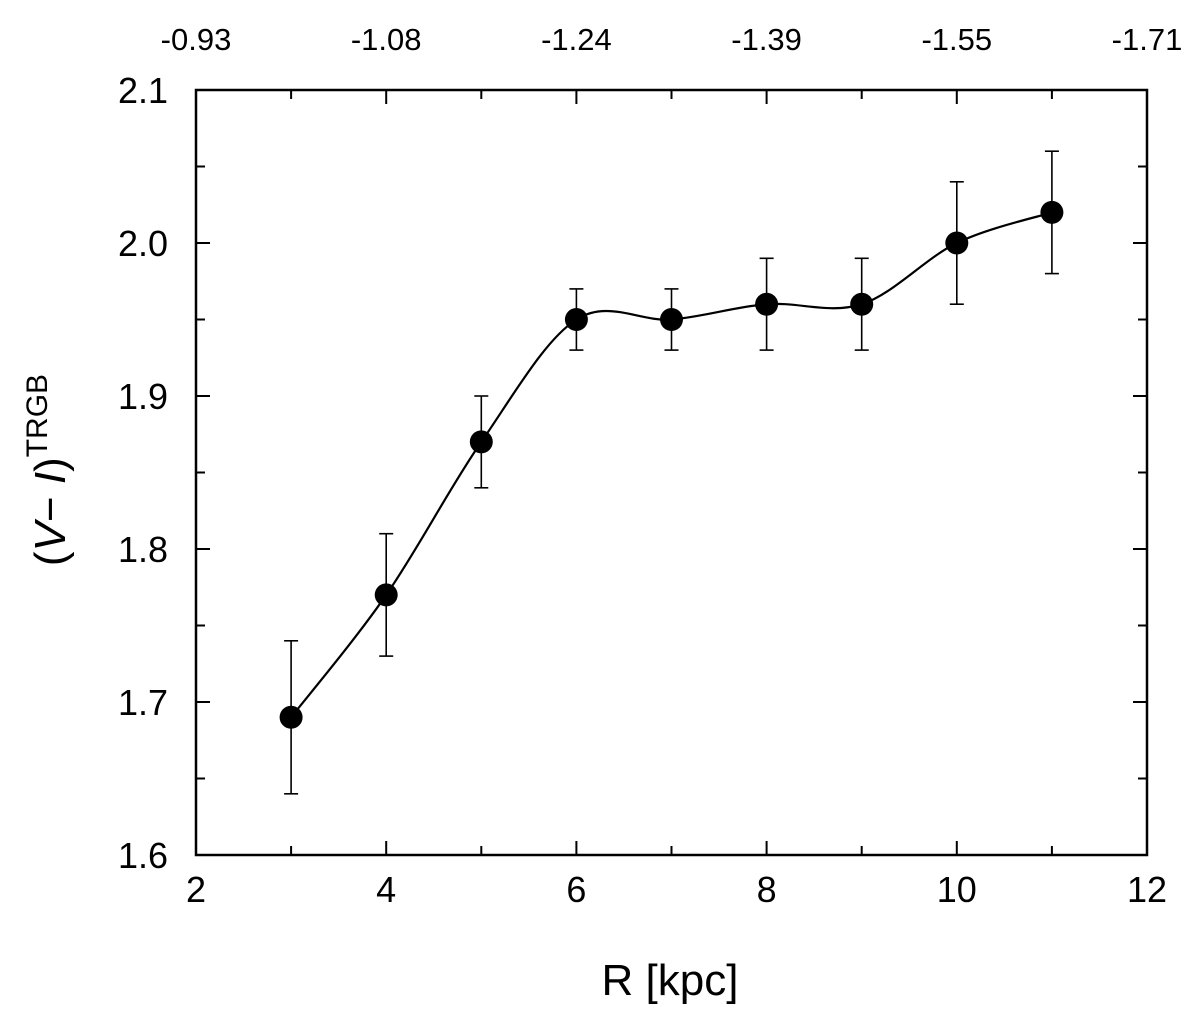 This screenshot has width=1200, height=1023. I want to click on y-tick-label: 1.9, so click(143, 396).